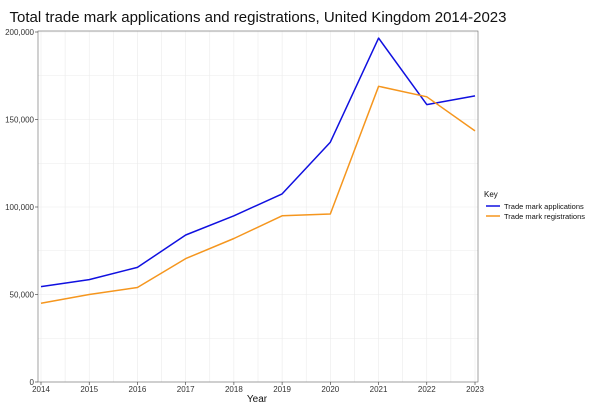 This screenshot has height=417, width=590. Describe the element at coordinates (258, 388) in the screenshot. I see `x-axis-ticks: 2014 2015 2016 2017 2018 2019 2020 2021 2022 2023` at that location.